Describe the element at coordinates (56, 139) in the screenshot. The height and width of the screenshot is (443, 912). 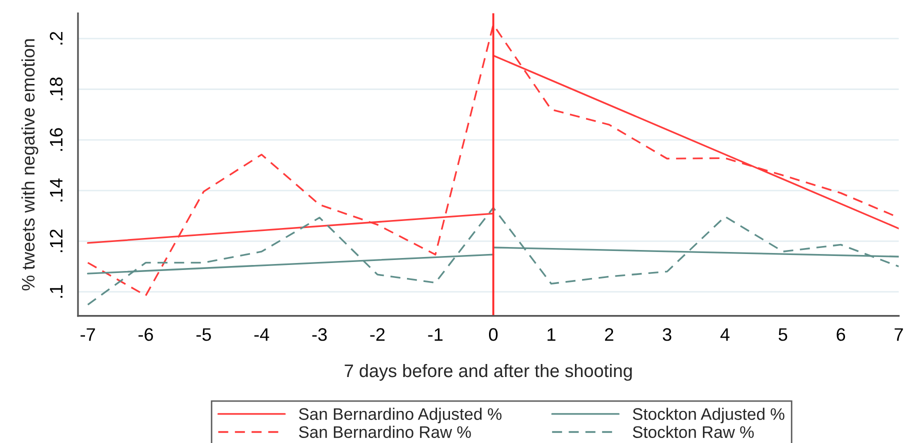
I see `y-tick-label: .16` at that location.